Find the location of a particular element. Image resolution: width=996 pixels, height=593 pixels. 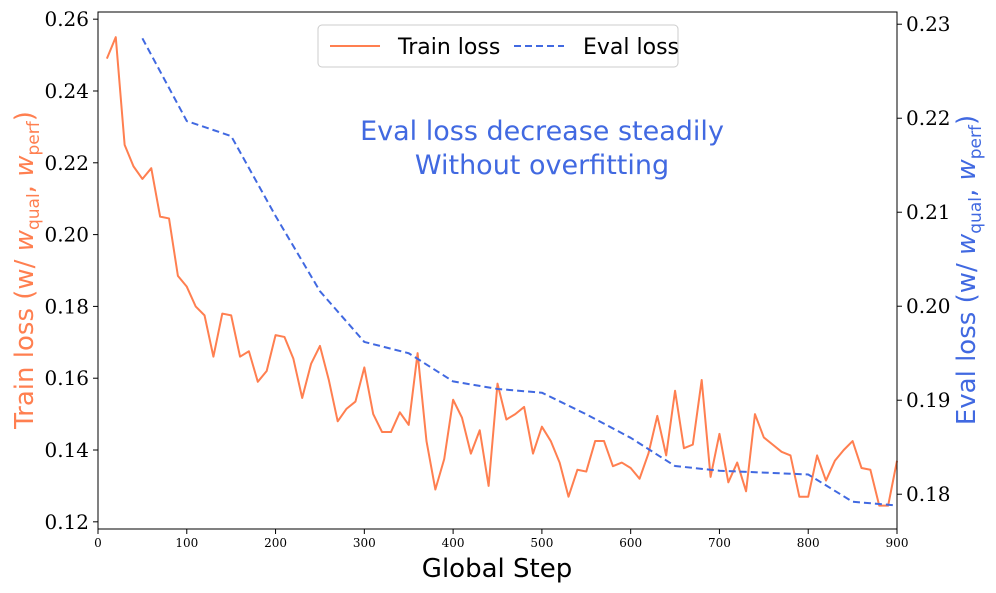

y-right-tick-label: 0.18 is located at coordinates (928, 494).